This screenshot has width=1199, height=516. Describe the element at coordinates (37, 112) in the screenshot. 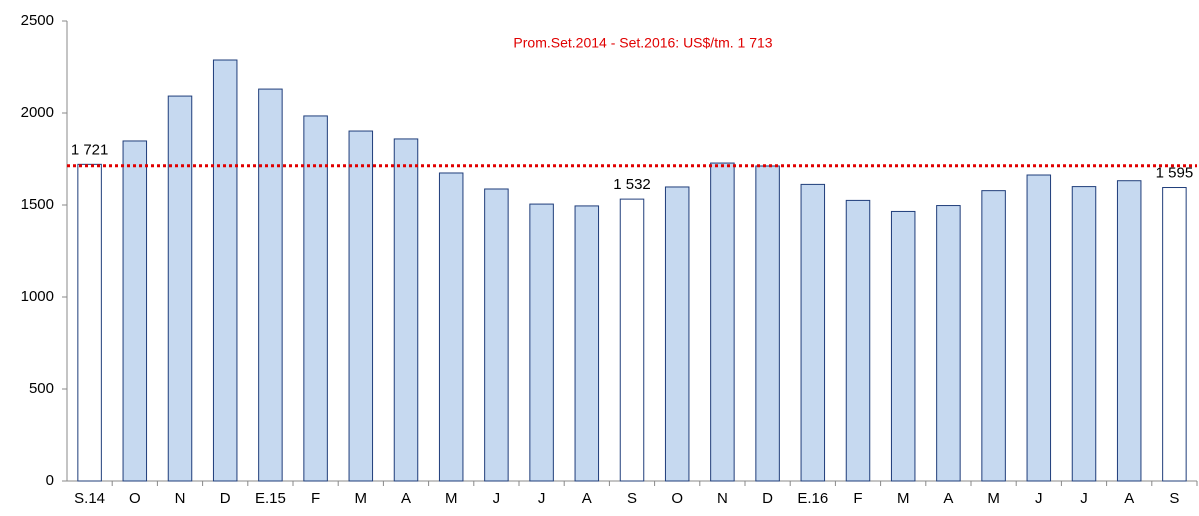

I see `y-tick-label: 2000` at that location.